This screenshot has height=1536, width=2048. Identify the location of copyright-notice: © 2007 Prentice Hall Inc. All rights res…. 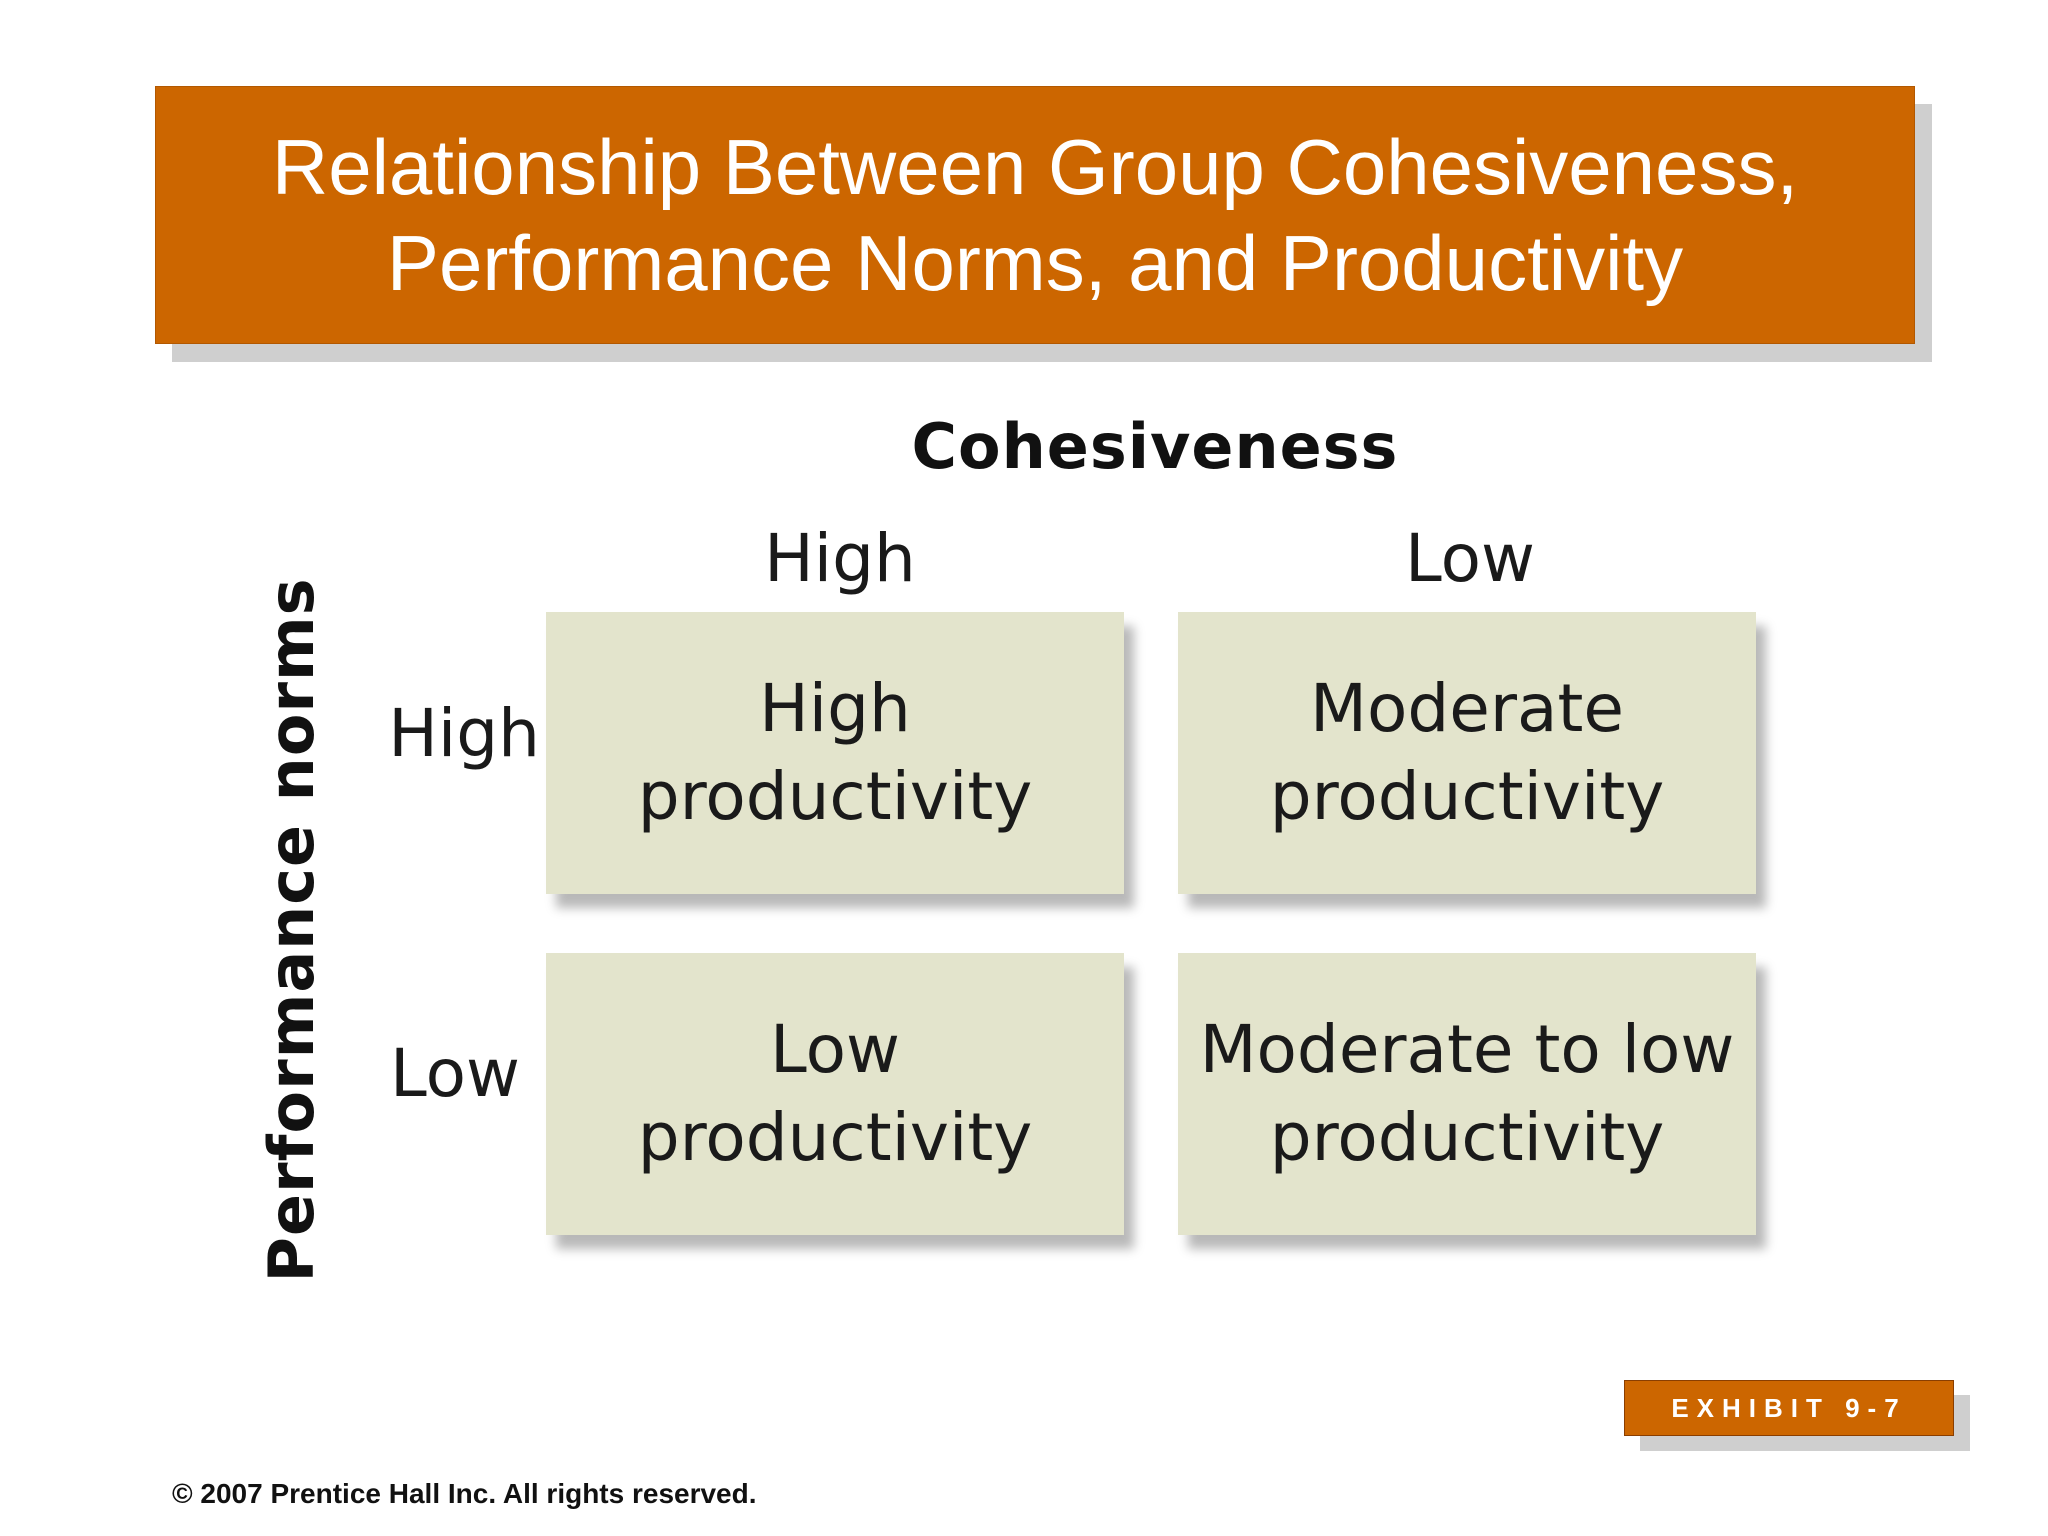
(464, 1493).